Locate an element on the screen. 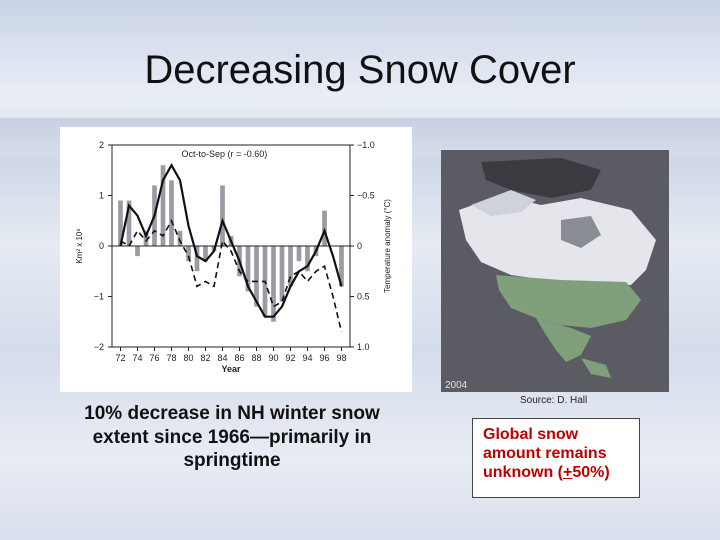 The width and height of the screenshot is (720, 540). plus-minus: + is located at coordinates (567, 472).